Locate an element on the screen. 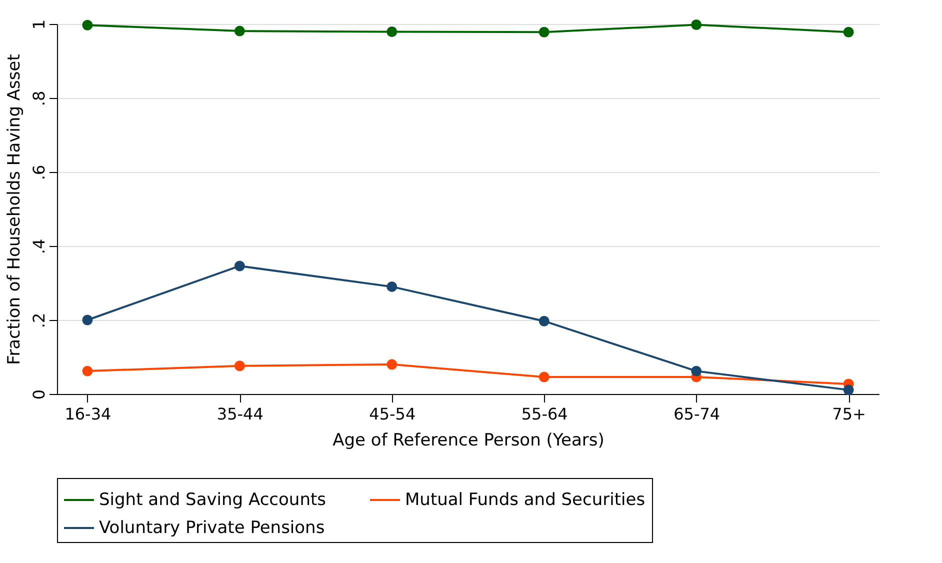  y-tick-label: .6 is located at coordinates (39, 172).